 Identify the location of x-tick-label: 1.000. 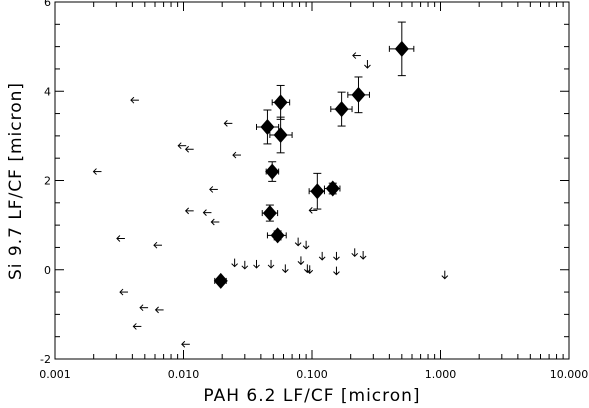
(441, 374).